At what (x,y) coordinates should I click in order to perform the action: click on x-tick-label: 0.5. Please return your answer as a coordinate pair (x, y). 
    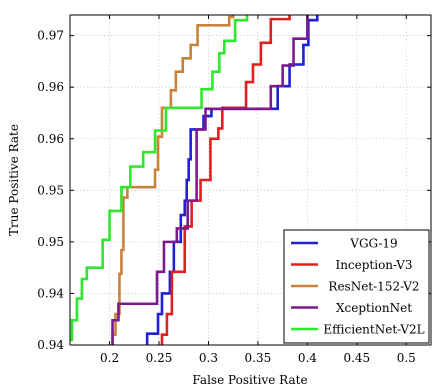
    Looking at the image, I should click on (406, 358).